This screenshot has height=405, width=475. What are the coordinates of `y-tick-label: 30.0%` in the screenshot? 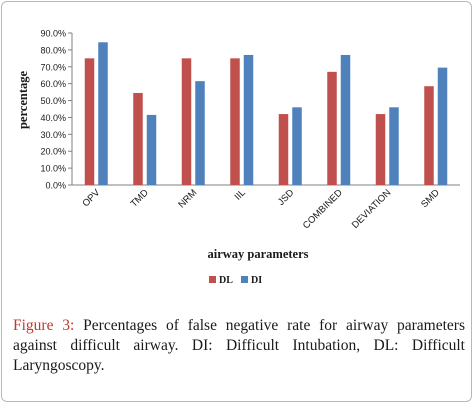 It's located at (53, 135).